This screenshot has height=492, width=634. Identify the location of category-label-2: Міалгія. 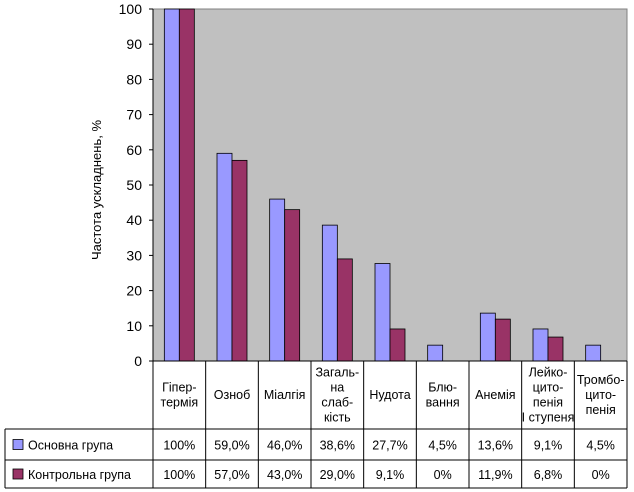
(285, 395).